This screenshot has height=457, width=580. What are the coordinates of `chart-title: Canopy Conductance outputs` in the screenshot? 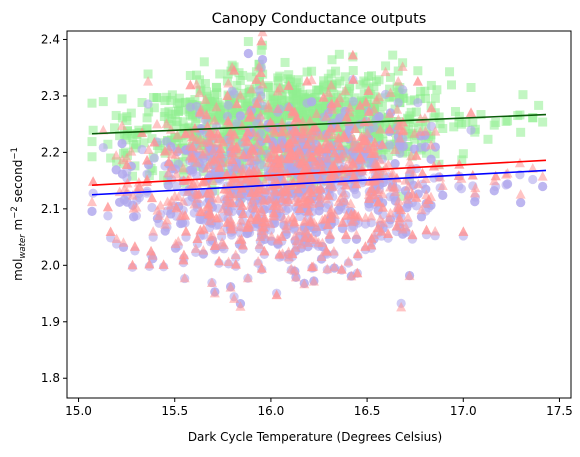 It's located at (319, 19).